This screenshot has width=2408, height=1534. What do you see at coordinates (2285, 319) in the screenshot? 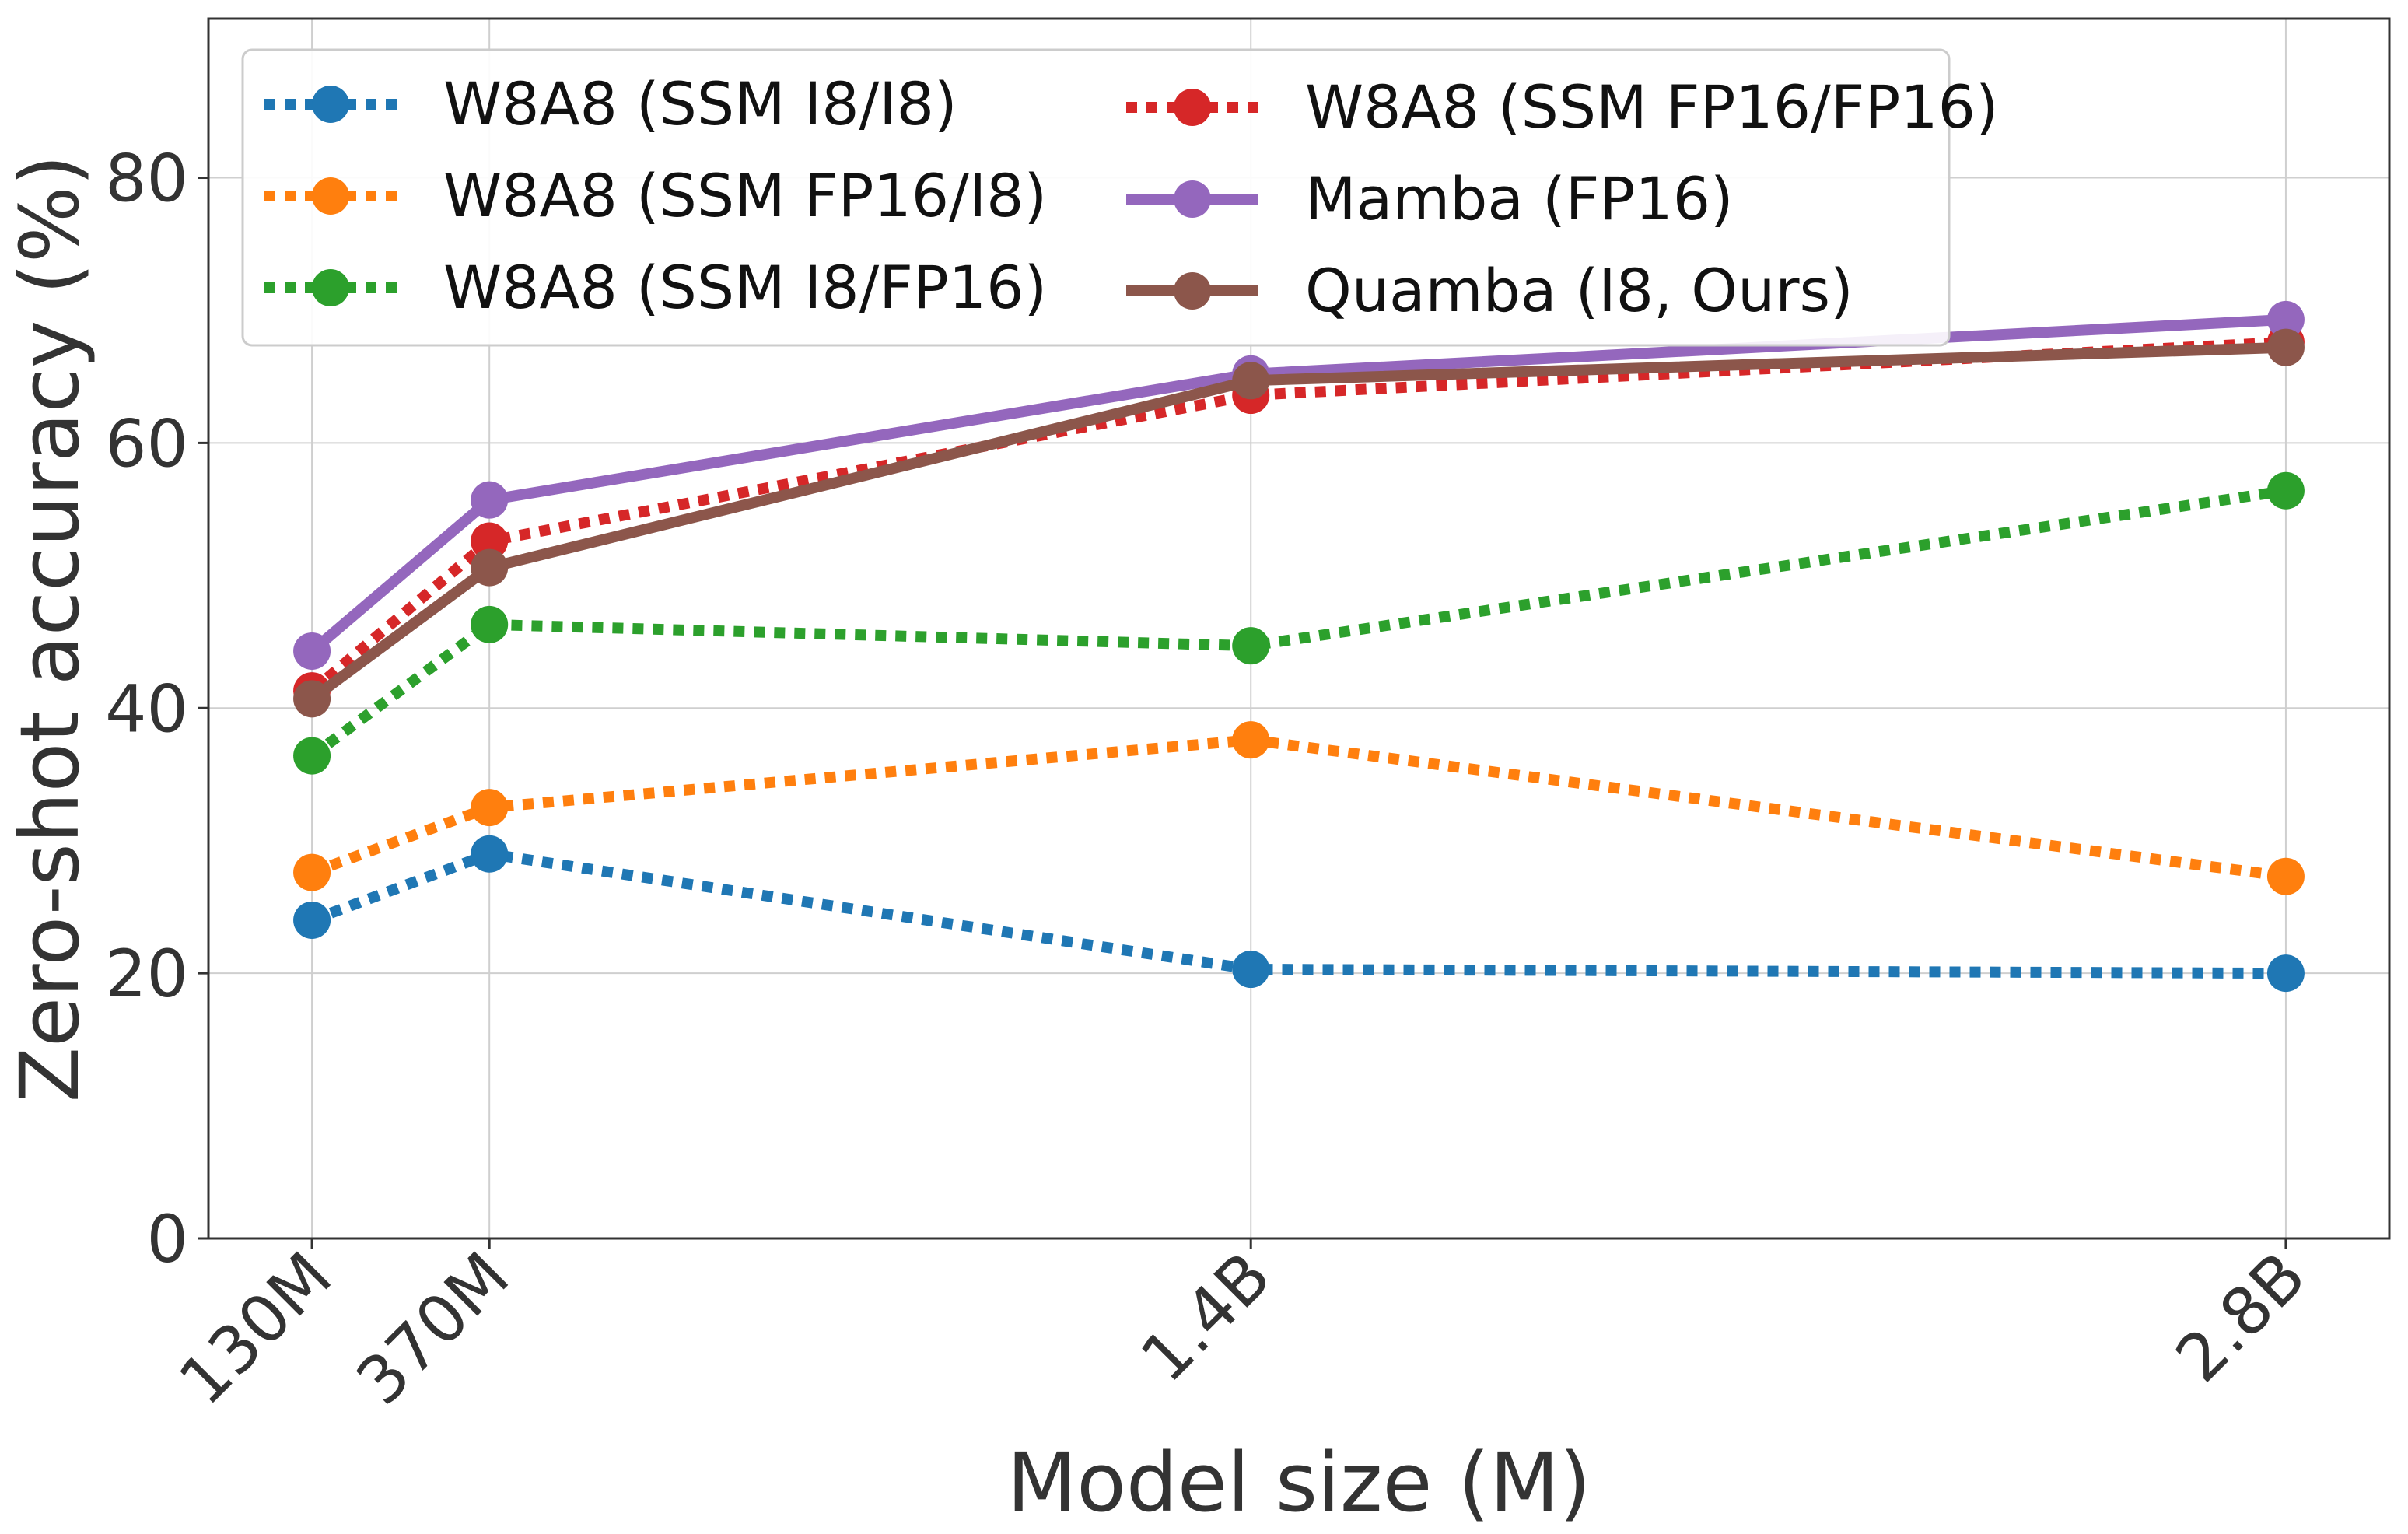
I see `series-4-point-2.8B` at bounding box center [2285, 319].